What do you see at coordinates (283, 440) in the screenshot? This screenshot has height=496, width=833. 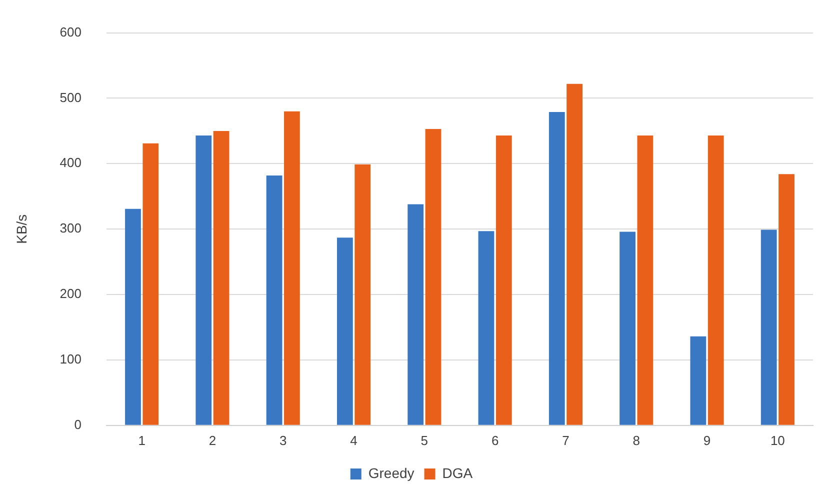 I see `x-tick-label: 3` at bounding box center [283, 440].